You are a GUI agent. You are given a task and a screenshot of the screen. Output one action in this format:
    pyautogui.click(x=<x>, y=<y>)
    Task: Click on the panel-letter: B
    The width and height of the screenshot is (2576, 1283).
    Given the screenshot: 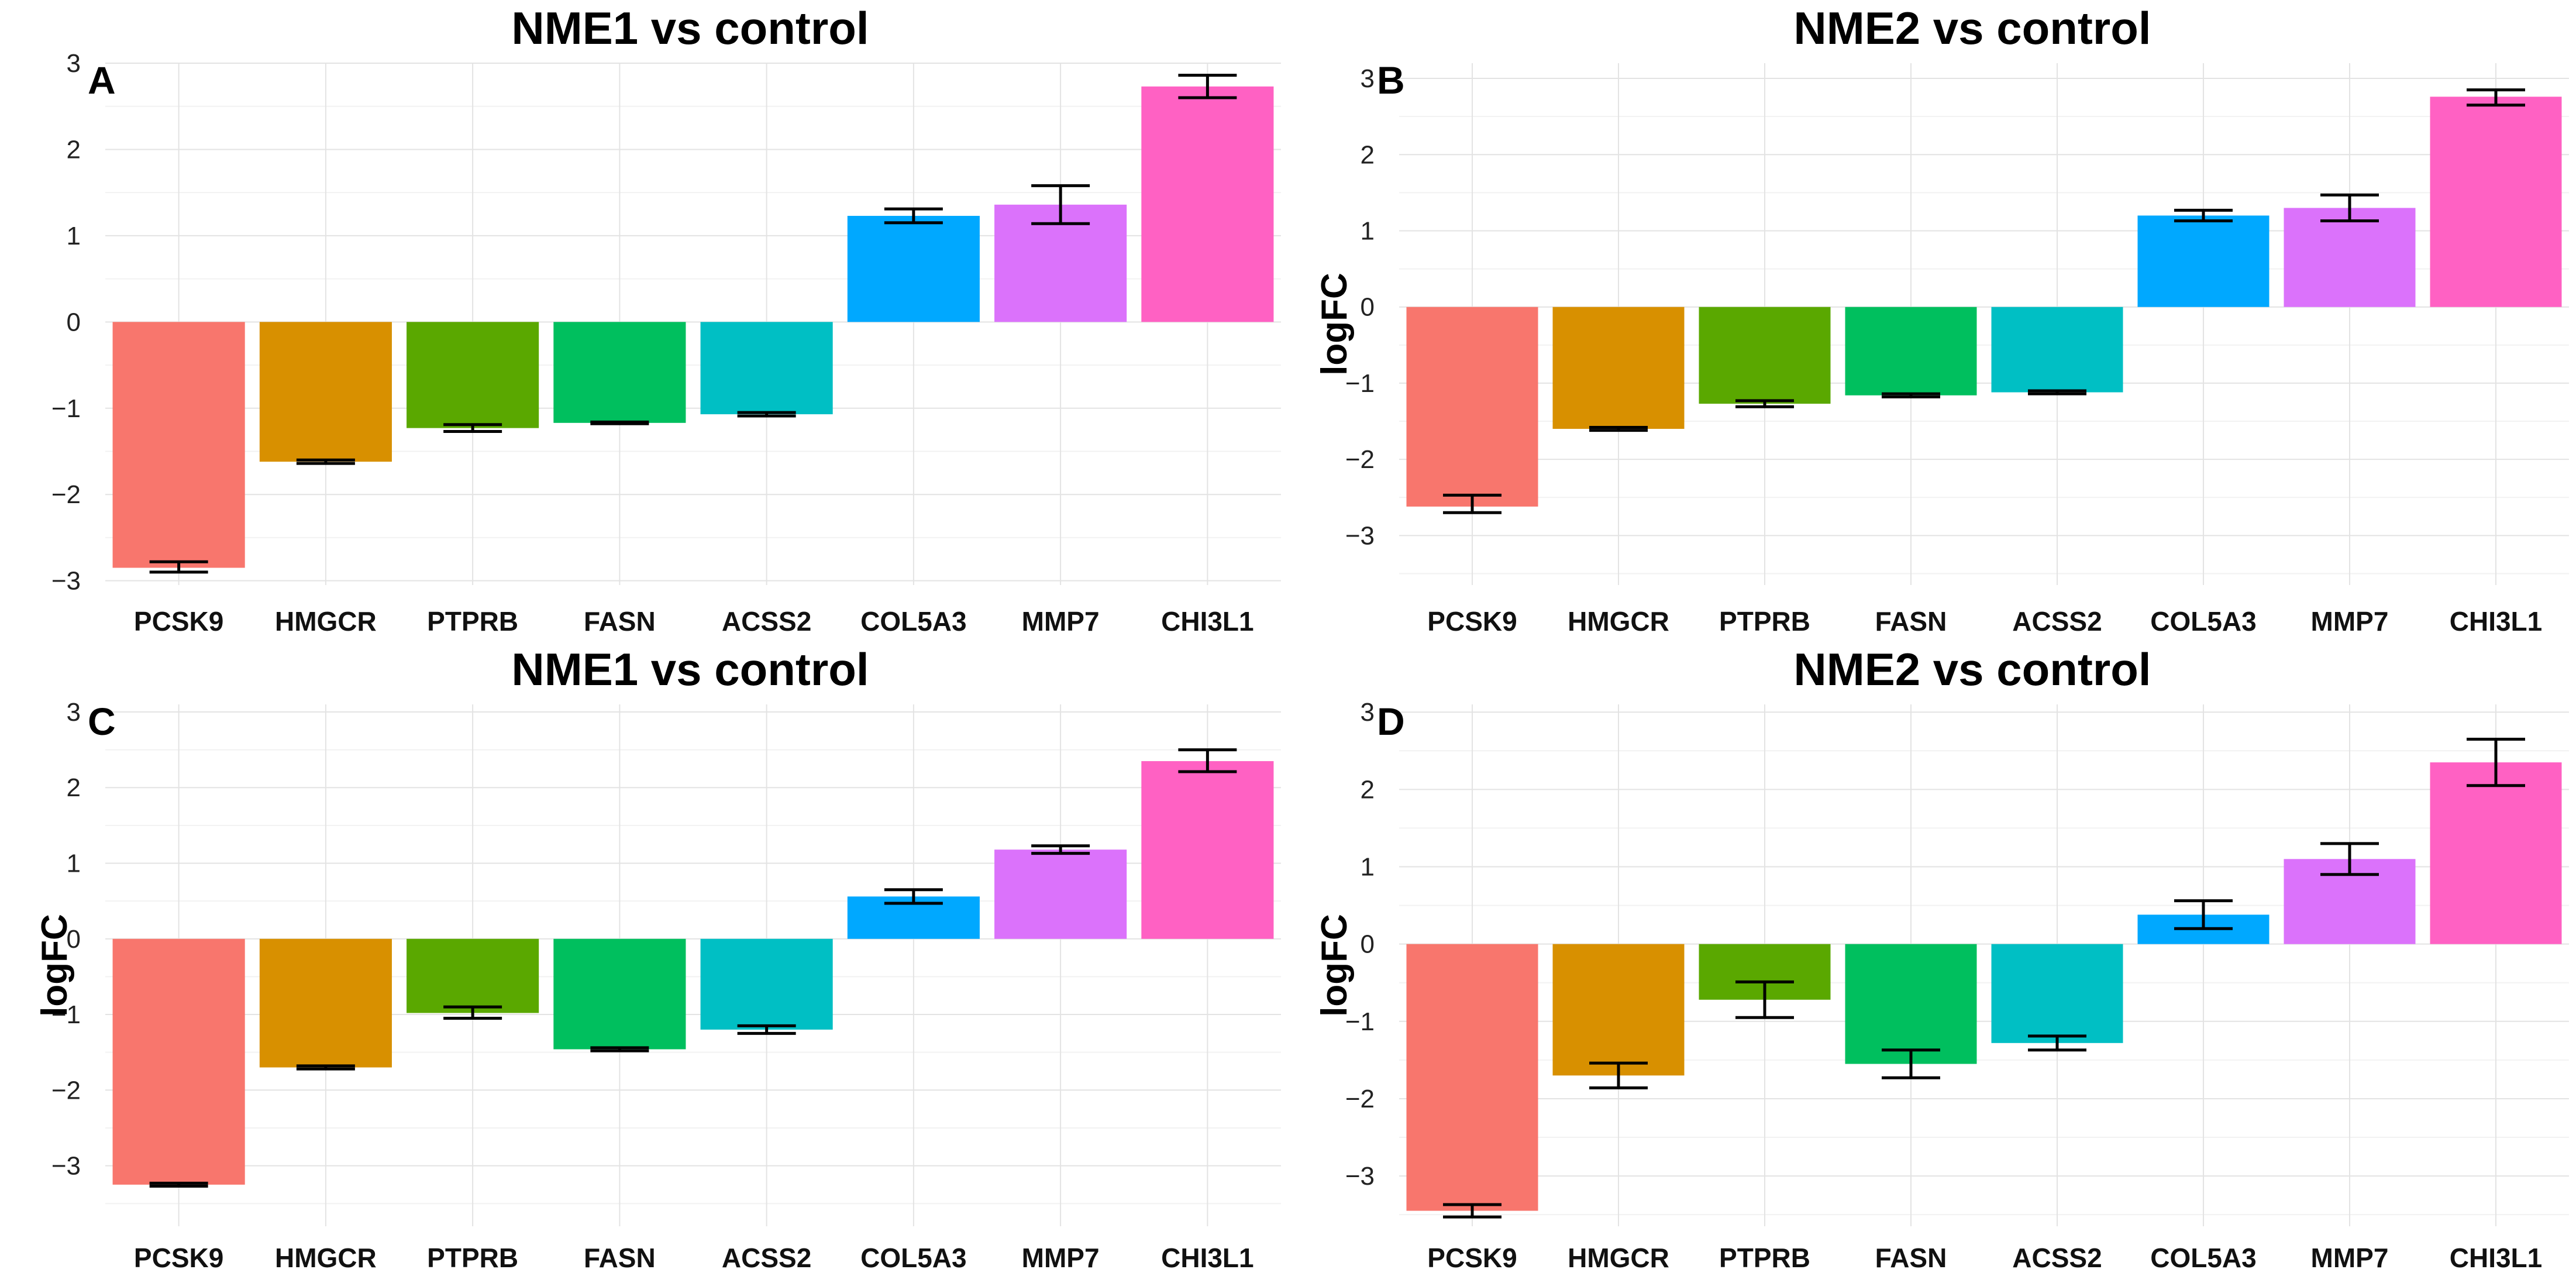 What is the action you would take?
    pyautogui.click(x=1391, y=81)
    